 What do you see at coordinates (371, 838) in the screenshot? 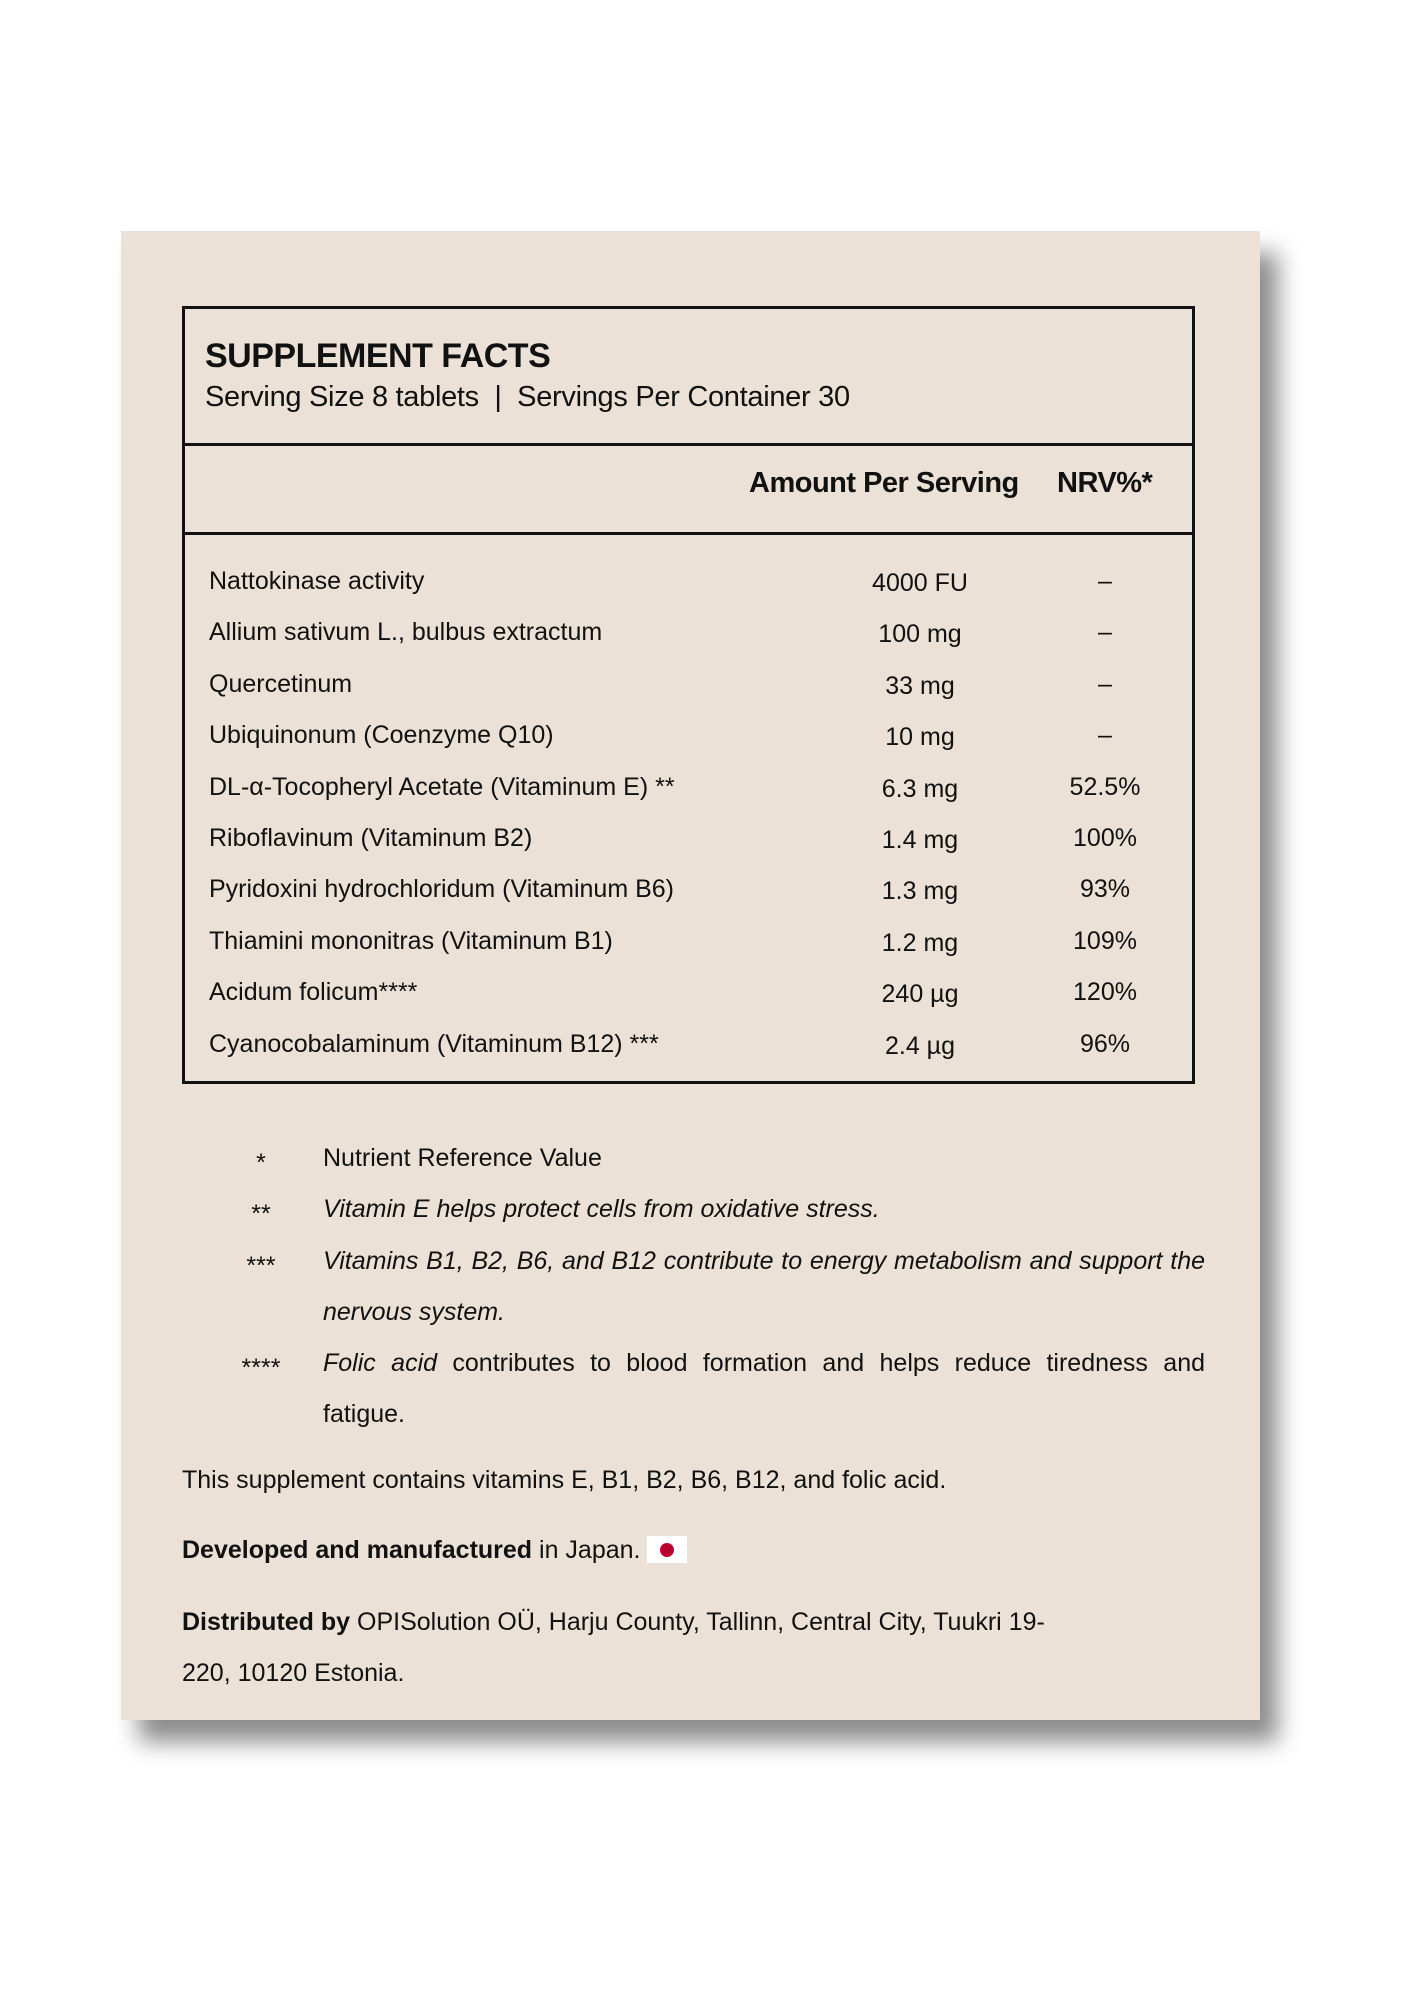
I see `nutrient-name: Riboflavinum (Vitaminum B2)` at bounding box center [371, 838].